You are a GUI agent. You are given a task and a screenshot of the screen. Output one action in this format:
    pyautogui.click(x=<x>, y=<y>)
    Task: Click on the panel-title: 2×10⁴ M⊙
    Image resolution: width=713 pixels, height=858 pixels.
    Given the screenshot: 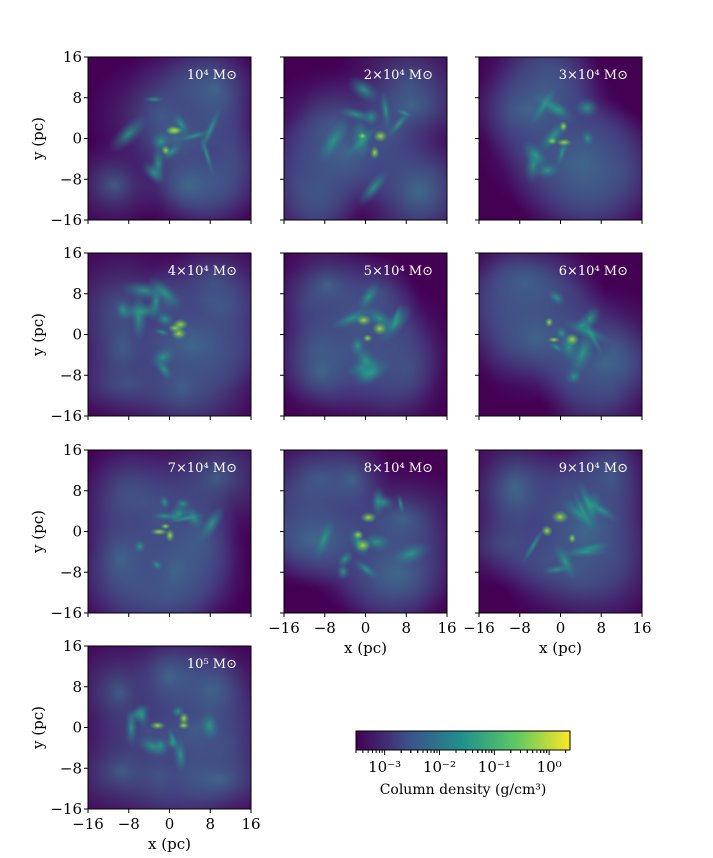 What is the action you would take?
    pyautogui.click(x=398, y=75)
    